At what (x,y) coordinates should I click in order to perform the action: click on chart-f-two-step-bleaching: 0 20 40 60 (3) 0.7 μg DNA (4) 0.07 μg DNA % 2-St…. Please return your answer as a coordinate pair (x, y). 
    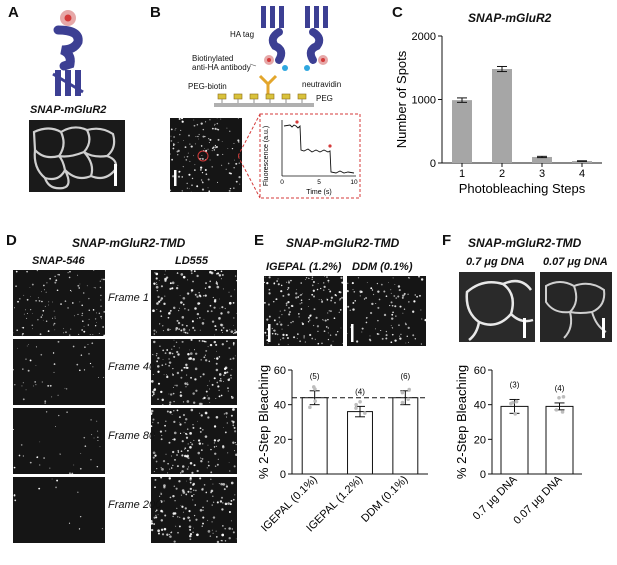
    Looking at the image, I should click on (518, 446).